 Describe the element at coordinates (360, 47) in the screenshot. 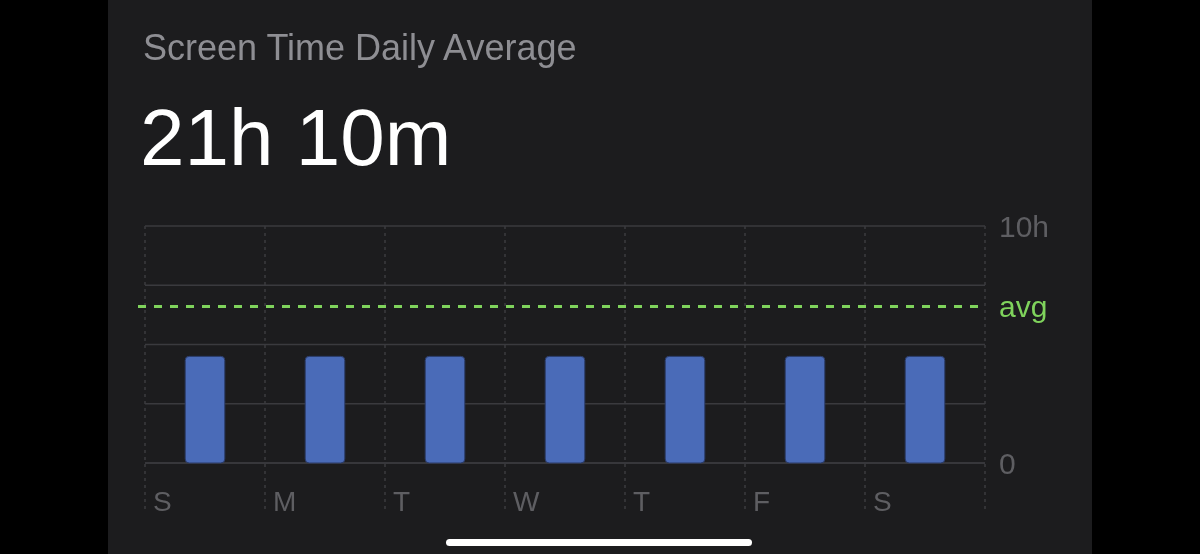

I see `chart-title: Screen Time Daily Average` at that location.